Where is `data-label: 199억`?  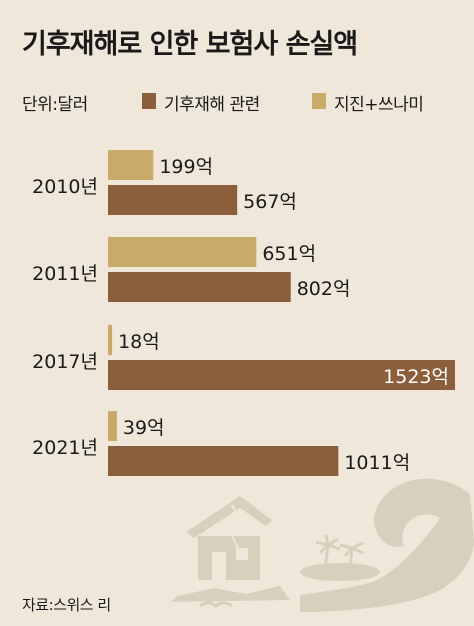
data-label: 199억 is located at coordinates (186, 167).